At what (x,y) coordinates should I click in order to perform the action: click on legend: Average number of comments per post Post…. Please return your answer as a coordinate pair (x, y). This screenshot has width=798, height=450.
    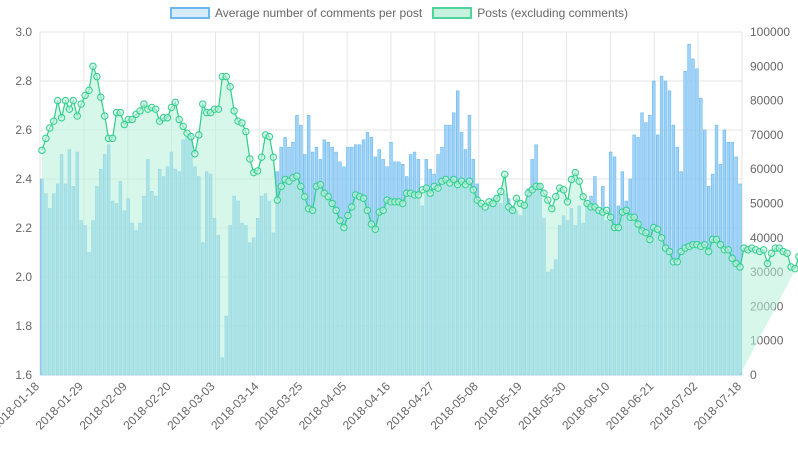
    Looking at the image, I should click on (399, 13).